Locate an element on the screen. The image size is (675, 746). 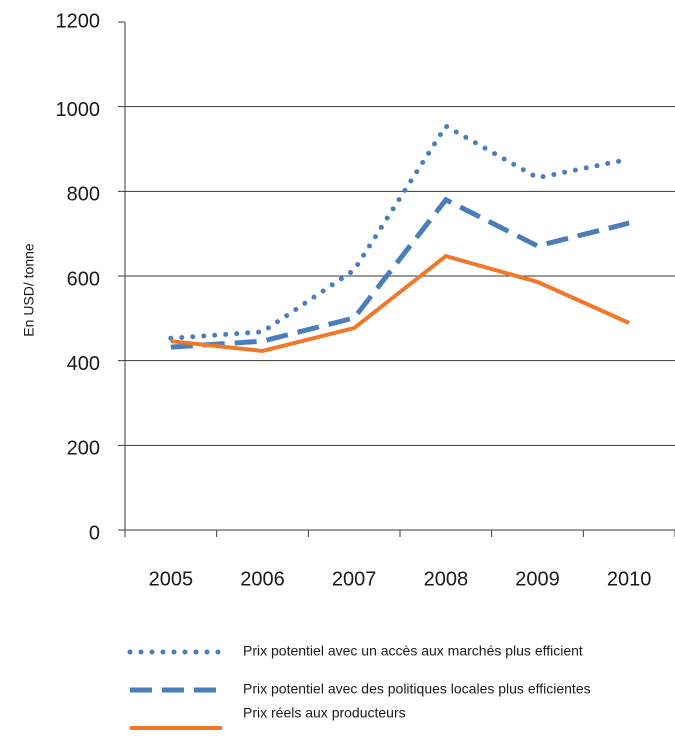
y-tick-label: 1000 is located at coordinates (78, 110).